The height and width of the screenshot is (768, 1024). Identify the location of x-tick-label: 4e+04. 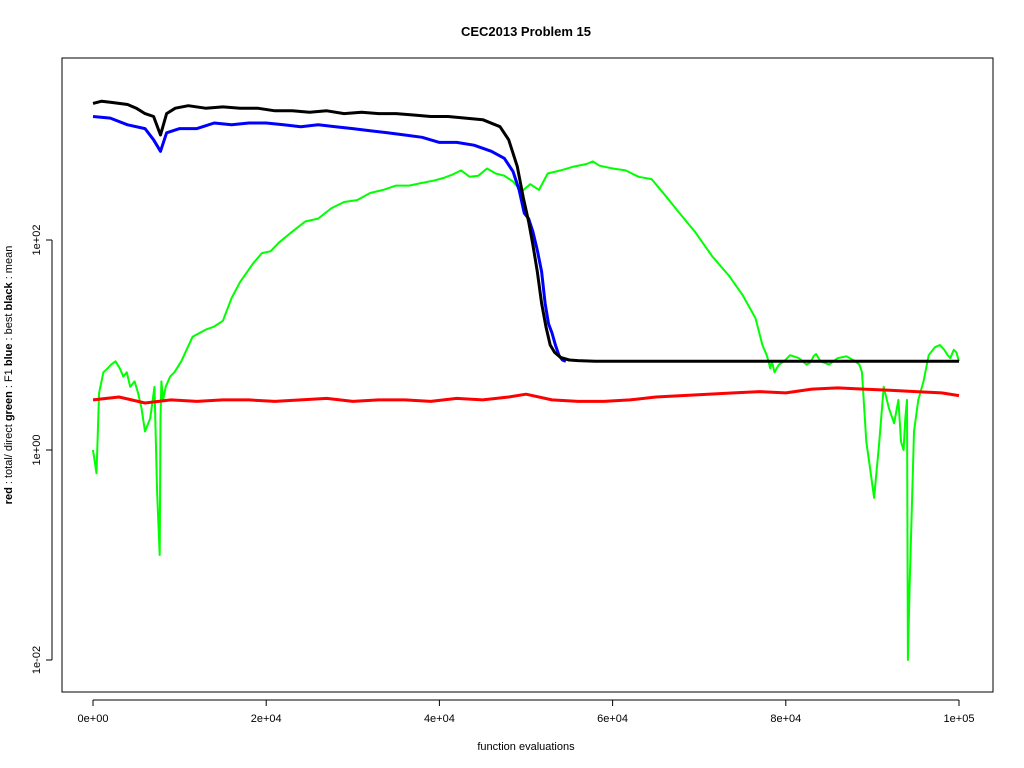
(439, 719).